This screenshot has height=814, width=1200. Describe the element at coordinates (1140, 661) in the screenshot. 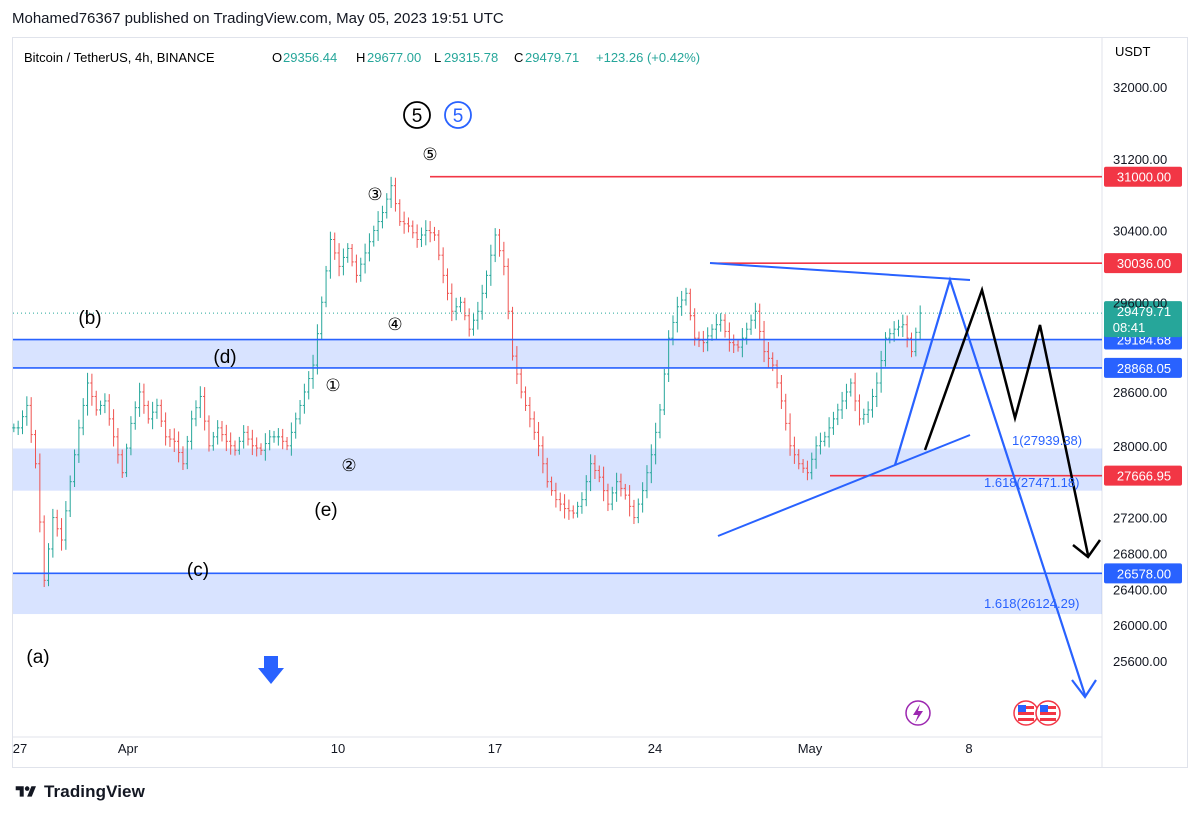

I see `price-tick-label: 25600.00` at that location.